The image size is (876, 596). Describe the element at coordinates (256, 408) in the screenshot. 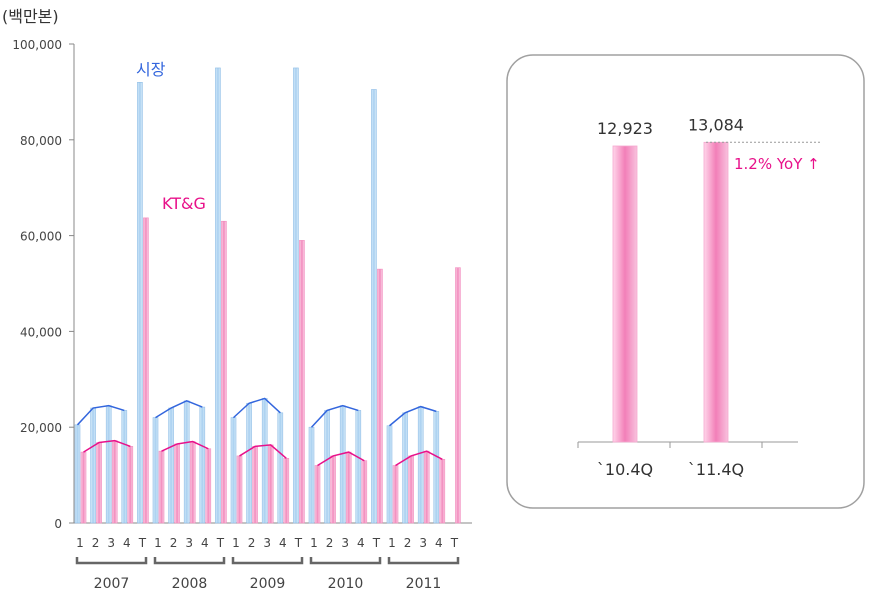

I see `trend-line-market-2009` at that location.